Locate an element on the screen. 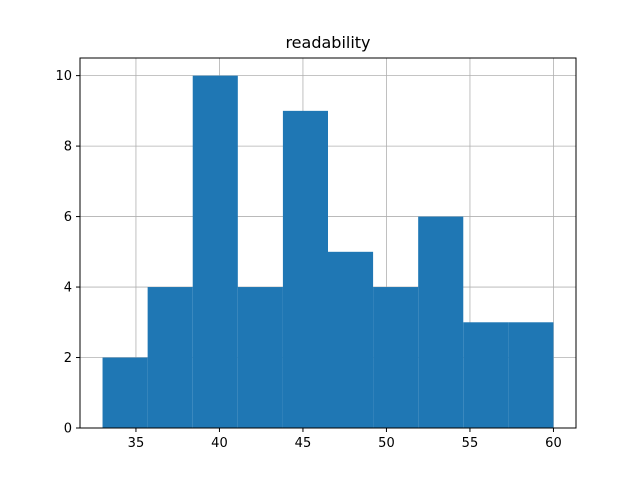 This screenshot has width=640, height=480. y-tick-label: 6 is located at coordinates (68, 217).